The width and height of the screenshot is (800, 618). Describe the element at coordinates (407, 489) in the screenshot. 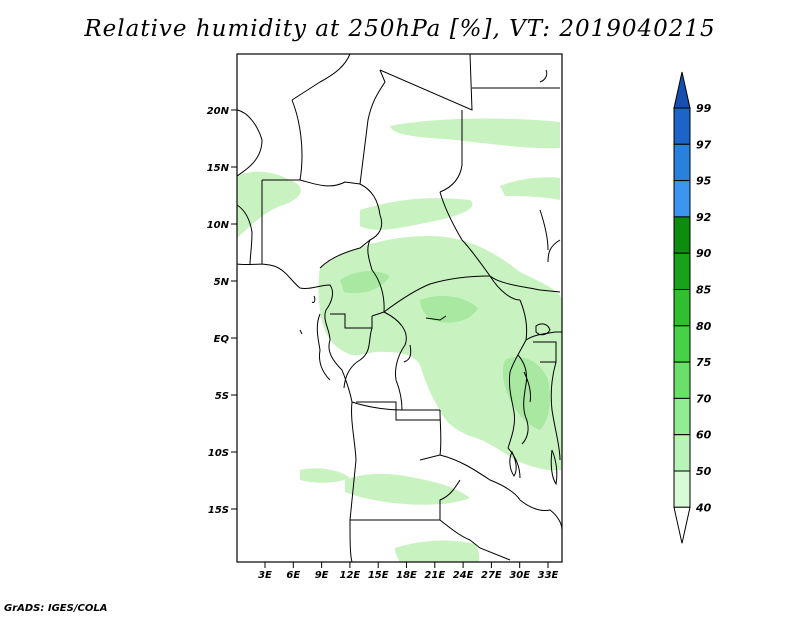

I see `humidity-patch-south` at that location.